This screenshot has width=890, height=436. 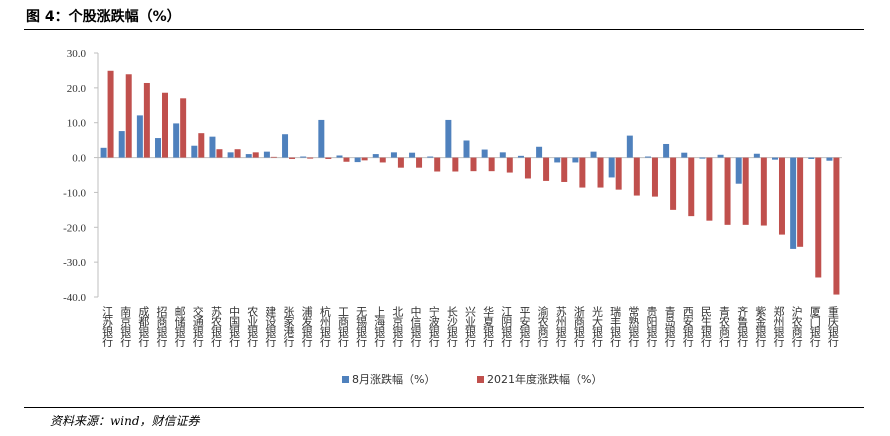 I want to click on x-tick-label: 张家港行, so click(x=288, y=327).